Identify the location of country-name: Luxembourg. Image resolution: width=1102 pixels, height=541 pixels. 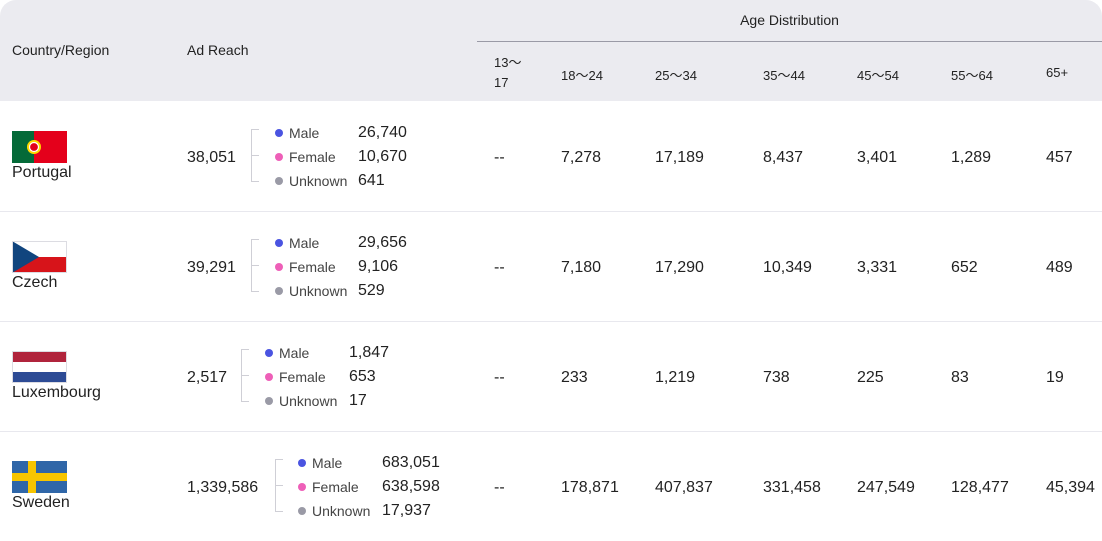
(56, 392).